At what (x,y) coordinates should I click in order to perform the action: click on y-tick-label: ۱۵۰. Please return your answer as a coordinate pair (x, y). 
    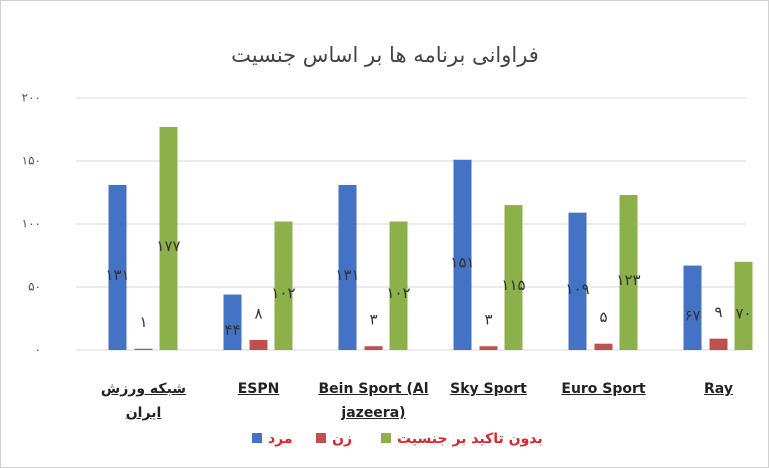
    Looking at the image, I should click on (31, 161).